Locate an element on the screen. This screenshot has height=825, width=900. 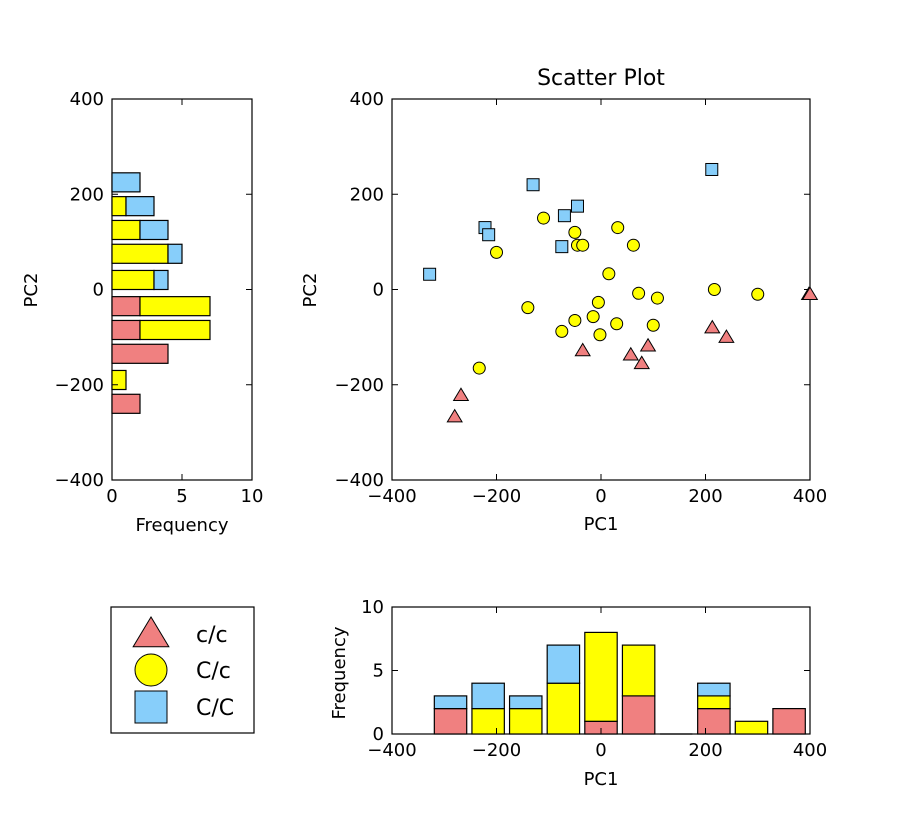
legend-c-c-label: C/c is located at coordinates (213, 671).